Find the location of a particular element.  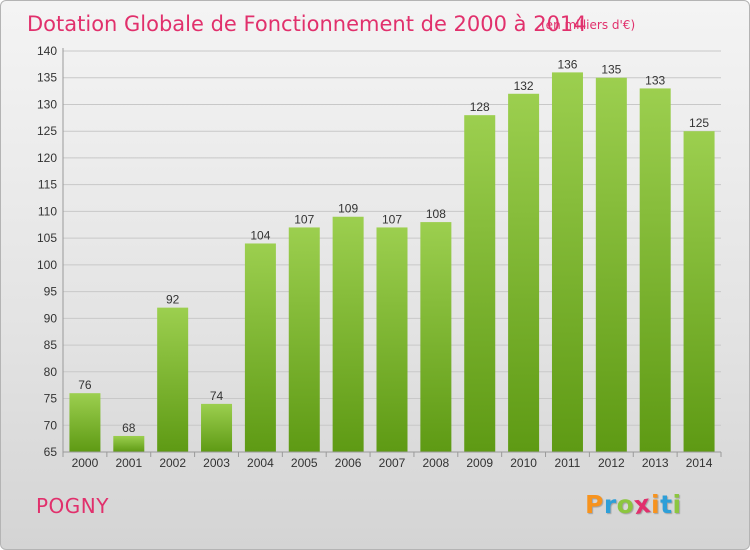

y-tick-label: 70 is located at coordinates (51, 425).